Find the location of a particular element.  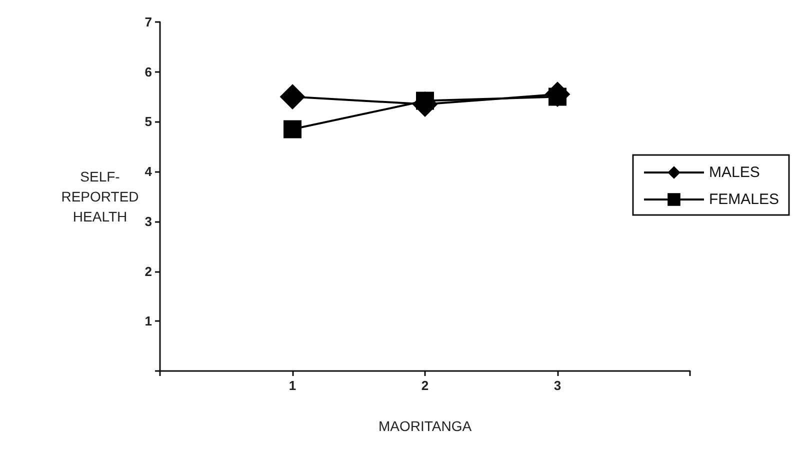

y-tick-label: 5 is located at coordinates (148, 122).